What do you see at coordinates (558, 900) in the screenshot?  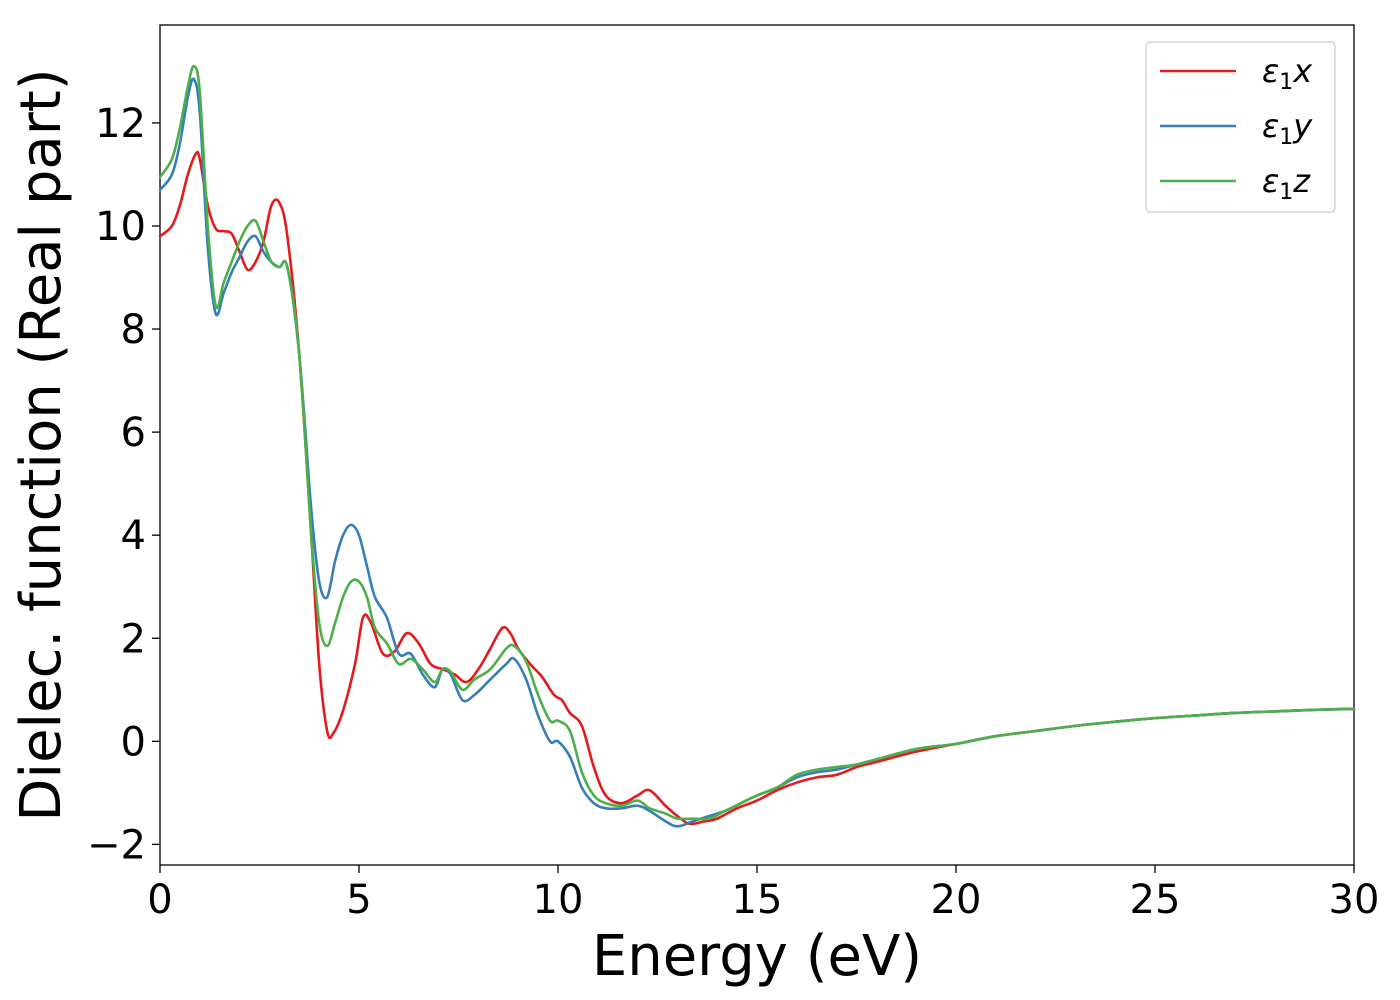 I see `x-tick-label: 10` at bounding box center [558, 900].